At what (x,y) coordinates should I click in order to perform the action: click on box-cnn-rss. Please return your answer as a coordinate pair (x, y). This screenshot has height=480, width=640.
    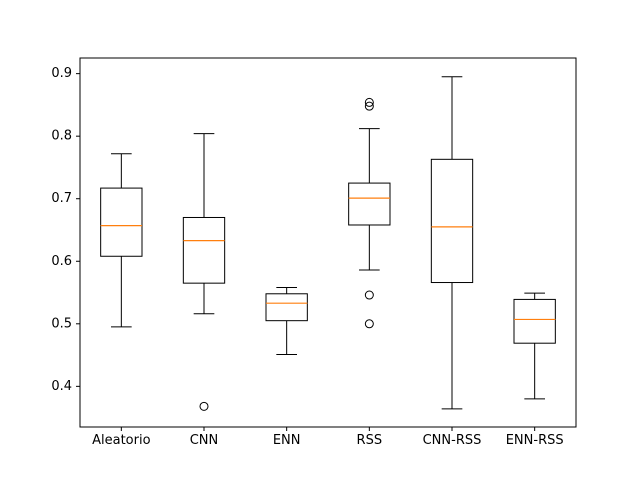
    Looking at the image, I should click on (452, 243).